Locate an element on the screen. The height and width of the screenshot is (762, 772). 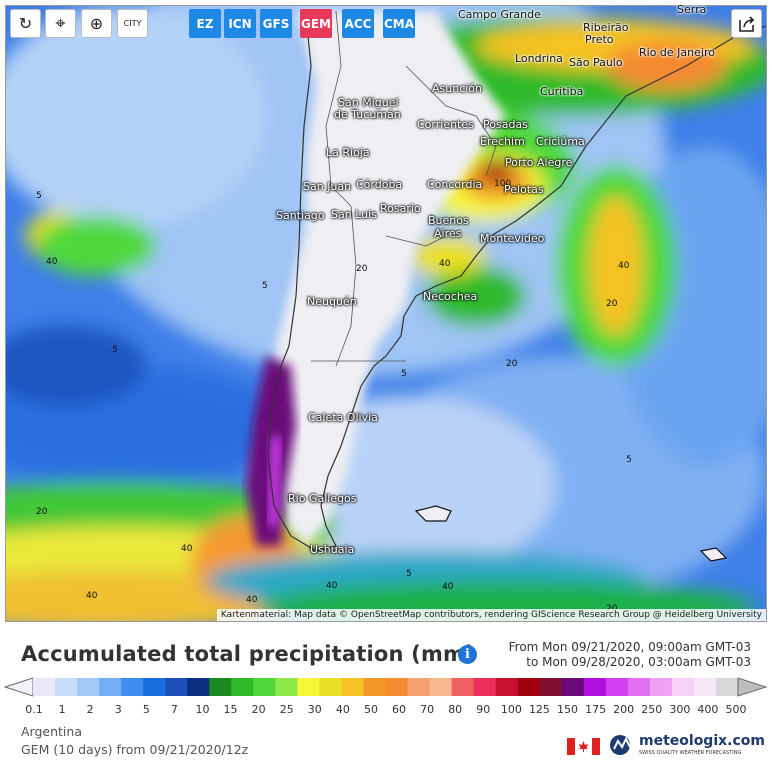
share-icon is located at coordinates (746, 23).